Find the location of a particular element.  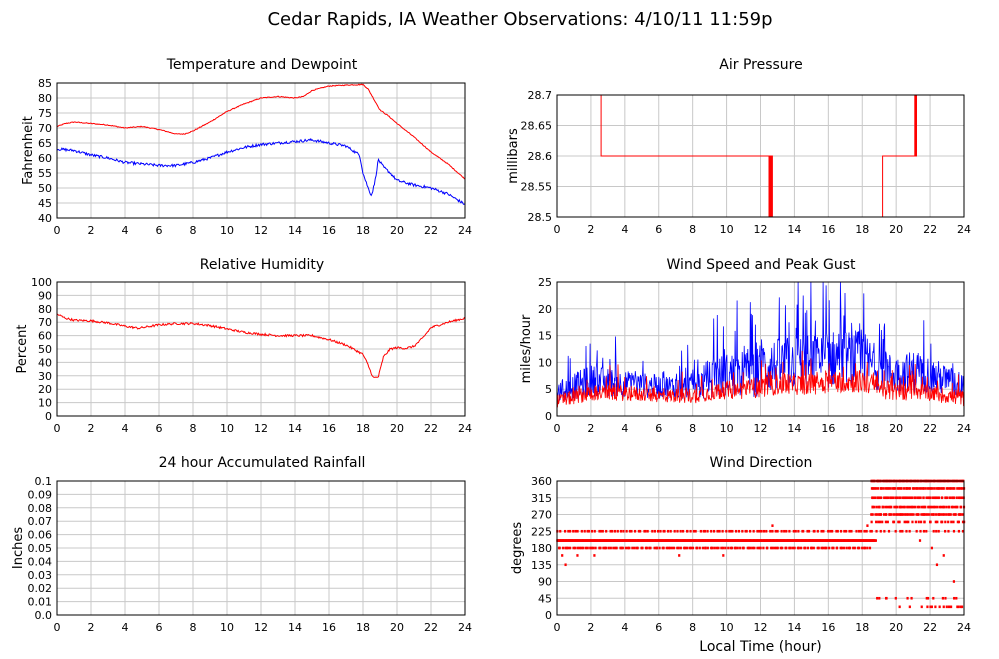

x-tick-label: 2 is located at coordinates (91, 627).